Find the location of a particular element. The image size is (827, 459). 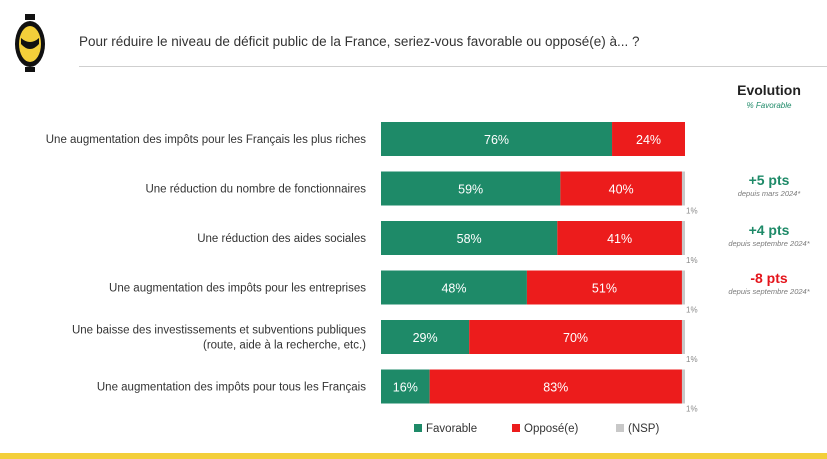

data-label: 51% is located at coordinates (604, 289).